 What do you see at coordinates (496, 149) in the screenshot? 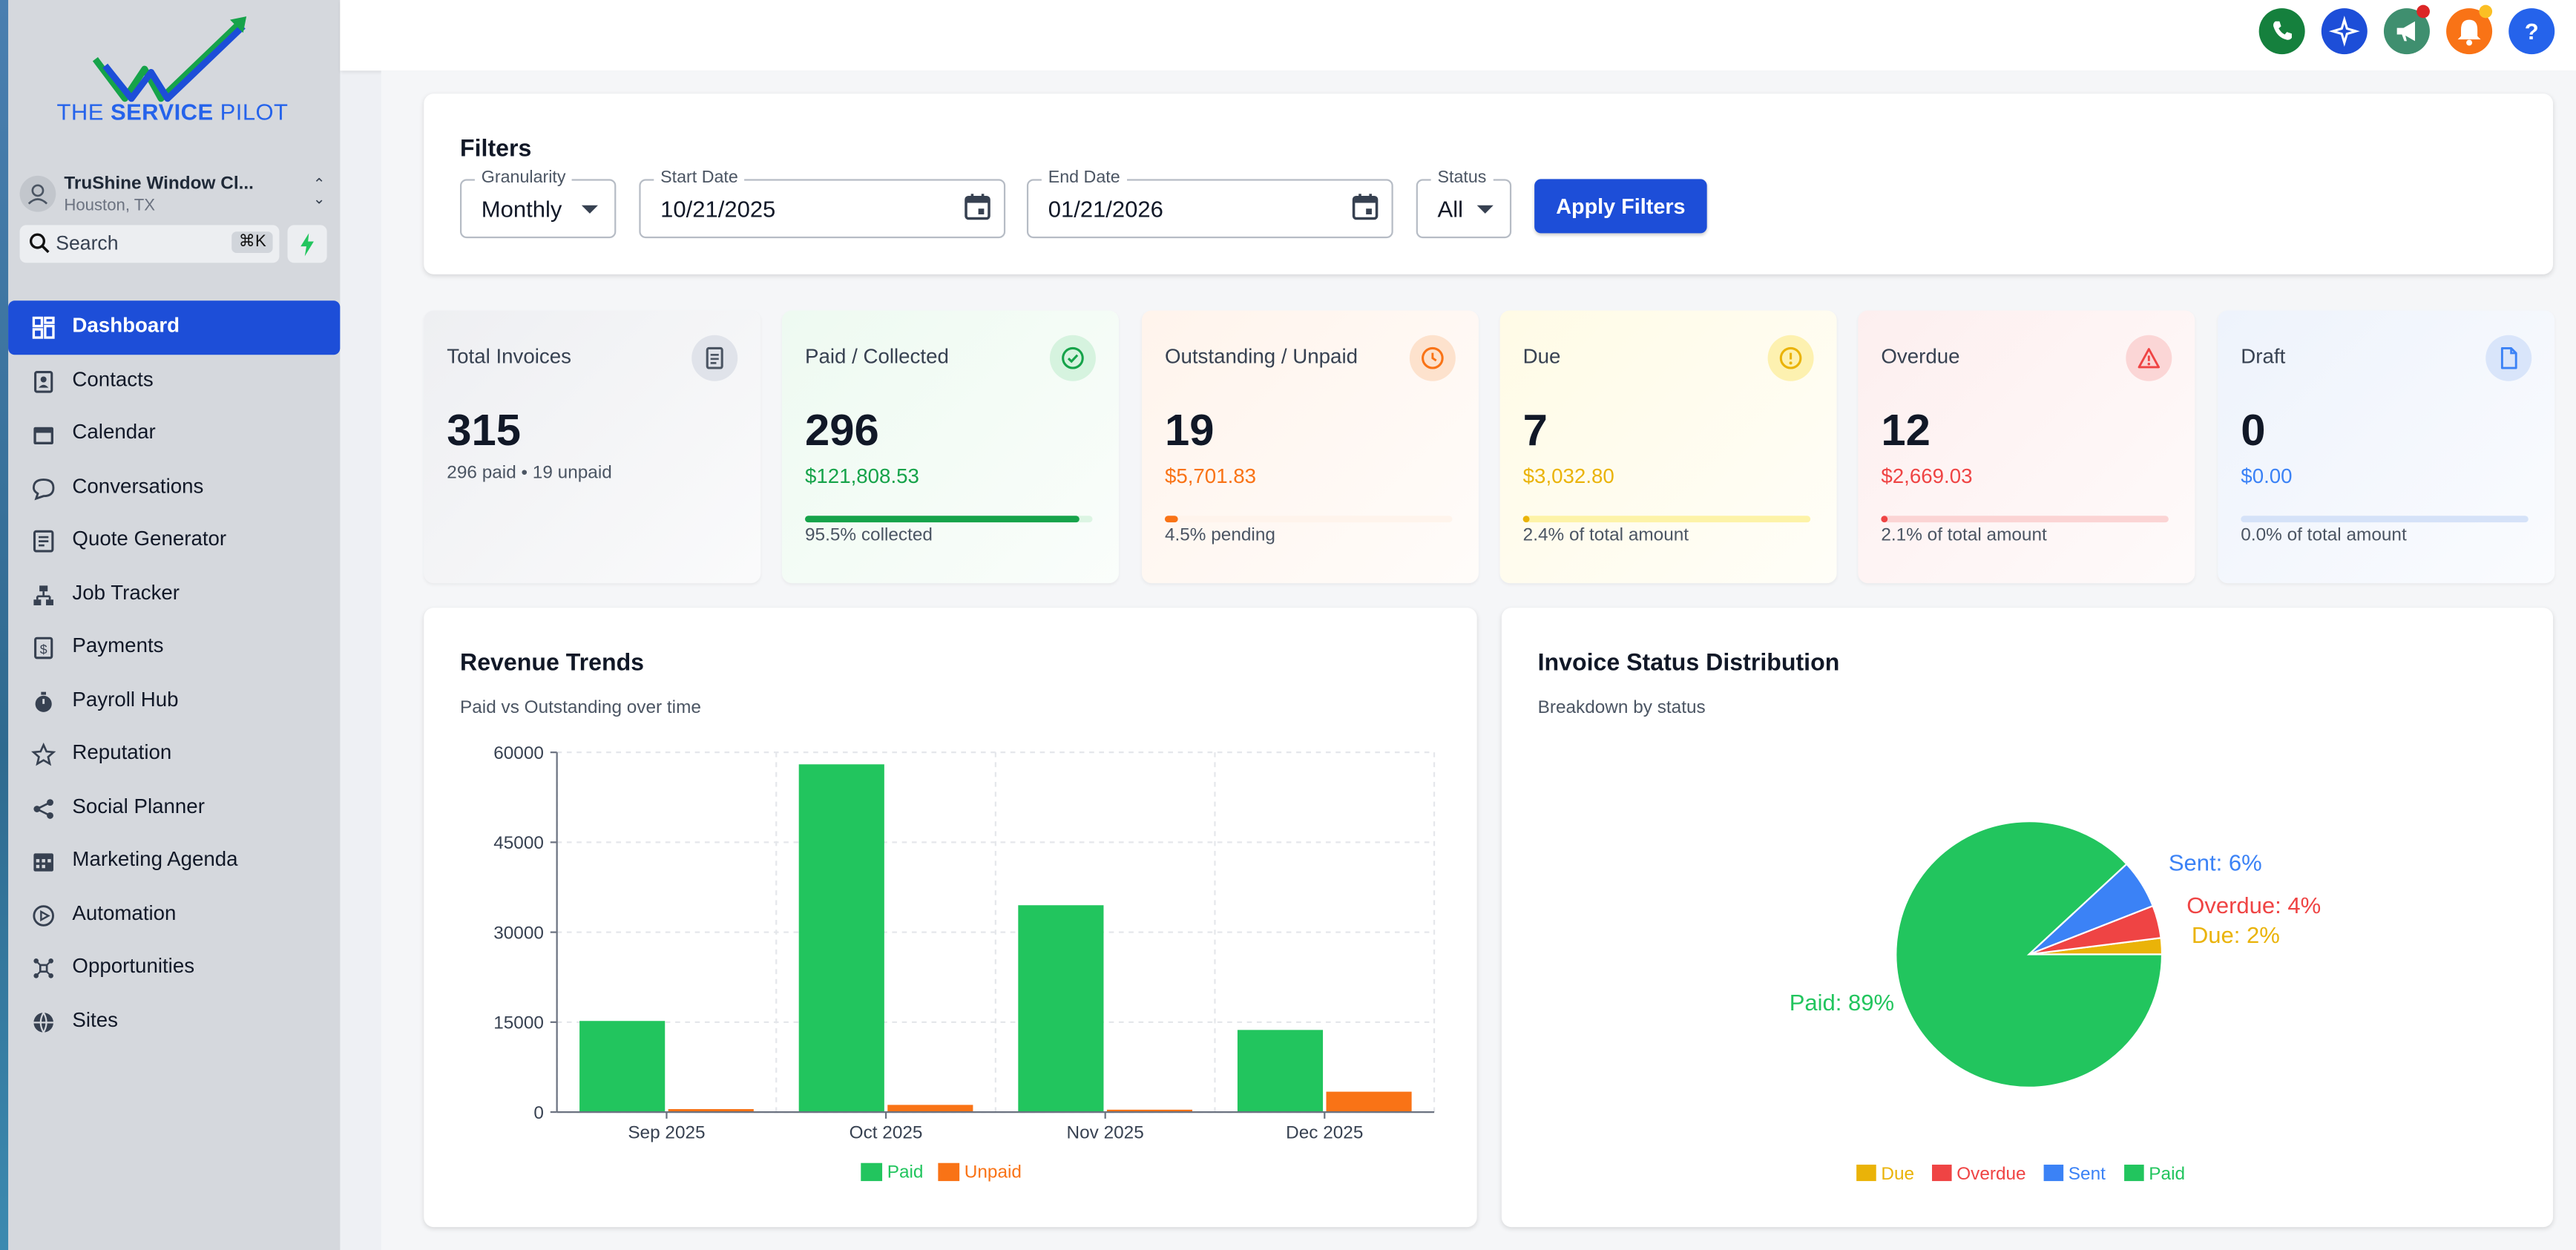
I see `filters-title: Filters` at bounding box center [496, 149].